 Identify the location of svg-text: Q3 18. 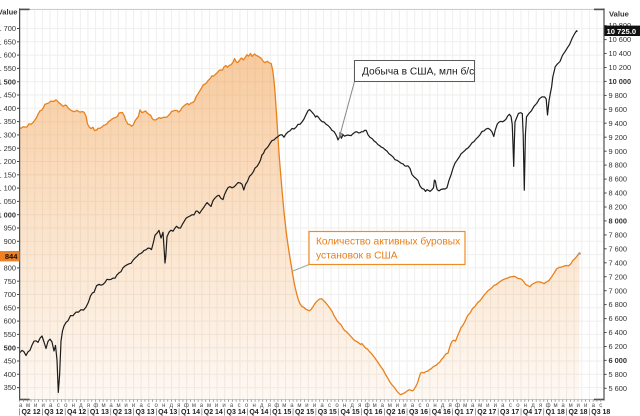
(600, 412).